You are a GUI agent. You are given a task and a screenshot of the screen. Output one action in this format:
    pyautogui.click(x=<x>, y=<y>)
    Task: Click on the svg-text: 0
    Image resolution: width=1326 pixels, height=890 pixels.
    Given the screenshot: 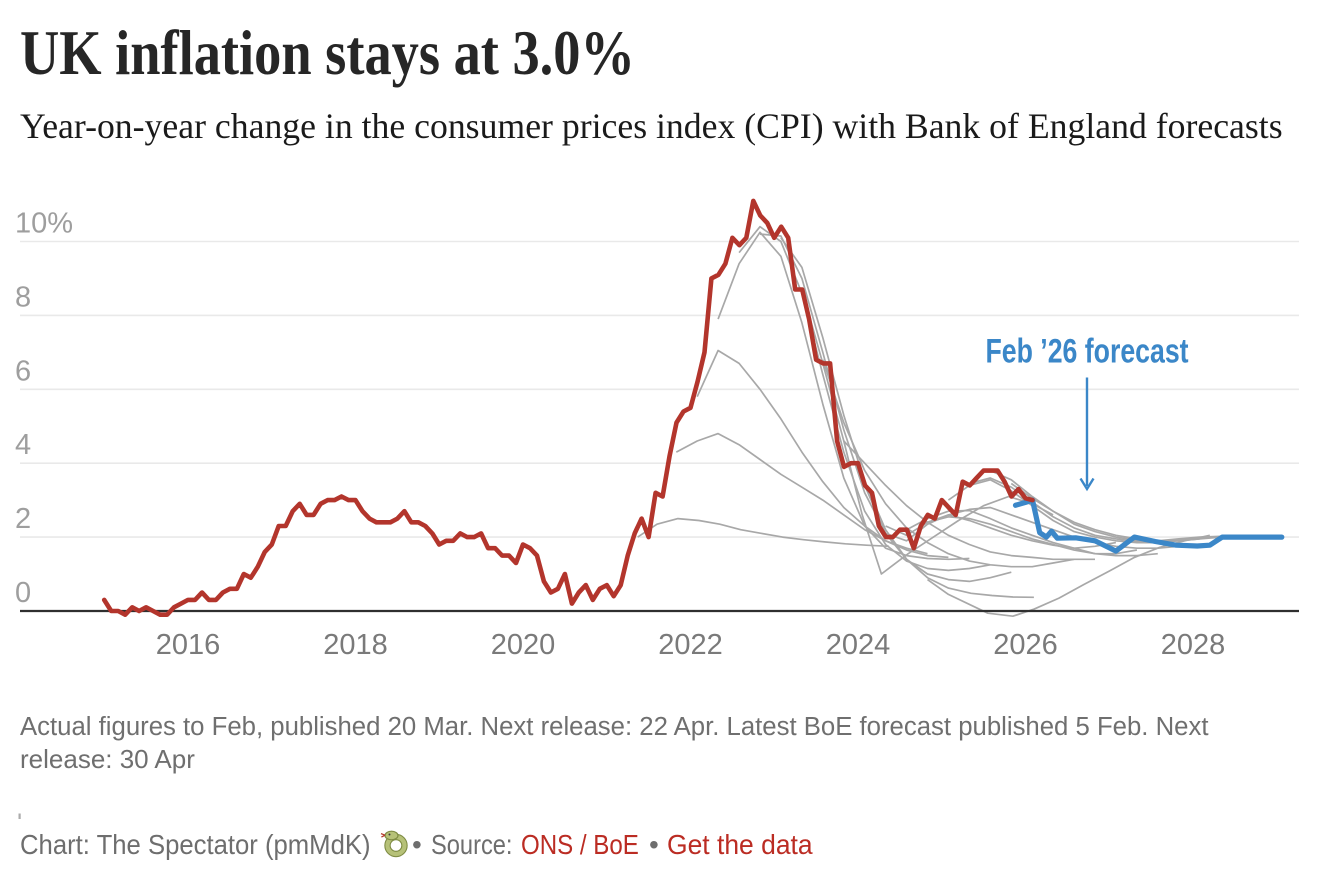 What is the action you would take?
    pyautogui.click(x=23, y=593)
    